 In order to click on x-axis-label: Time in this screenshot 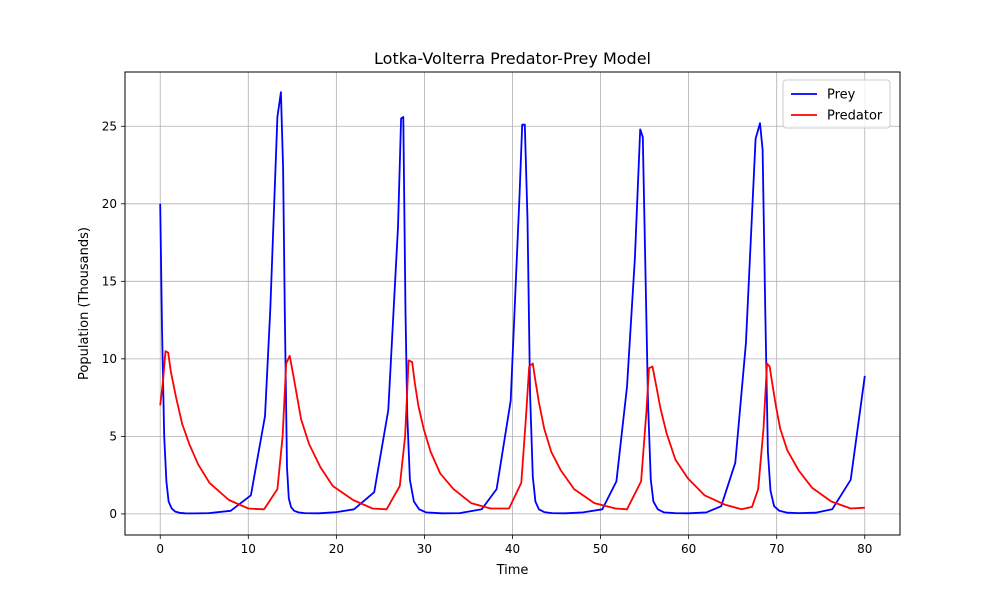, I will do `click(512, 570)`.